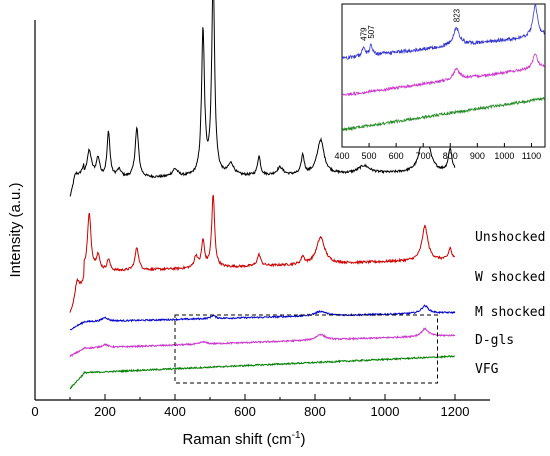  Describe the element at coordinates (504, 156) in the screenshot. I see `inset-x-tick-label: 1000` at that location.